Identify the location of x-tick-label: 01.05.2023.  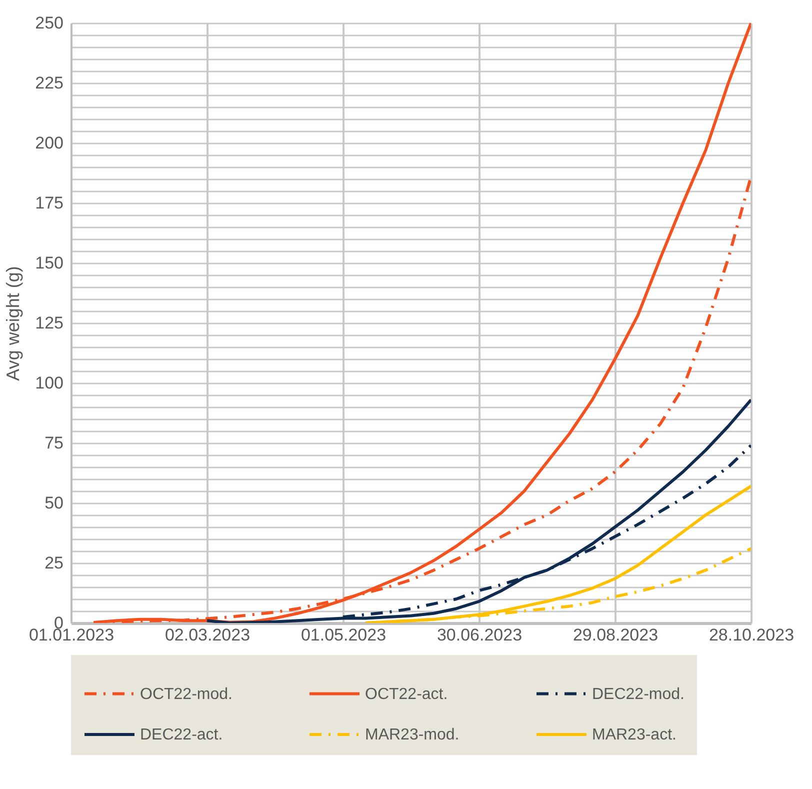
(343, 635).